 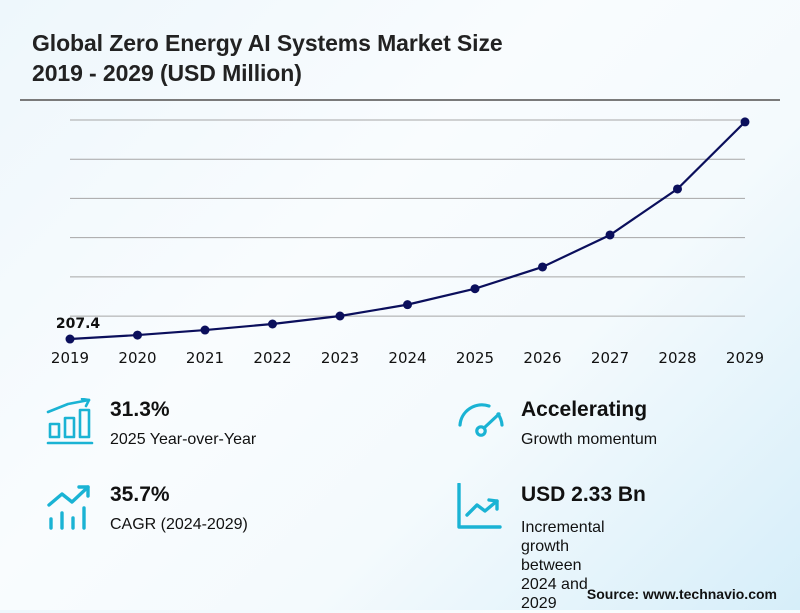 I want to click on data-point-2029, so click(x=745, y=122).